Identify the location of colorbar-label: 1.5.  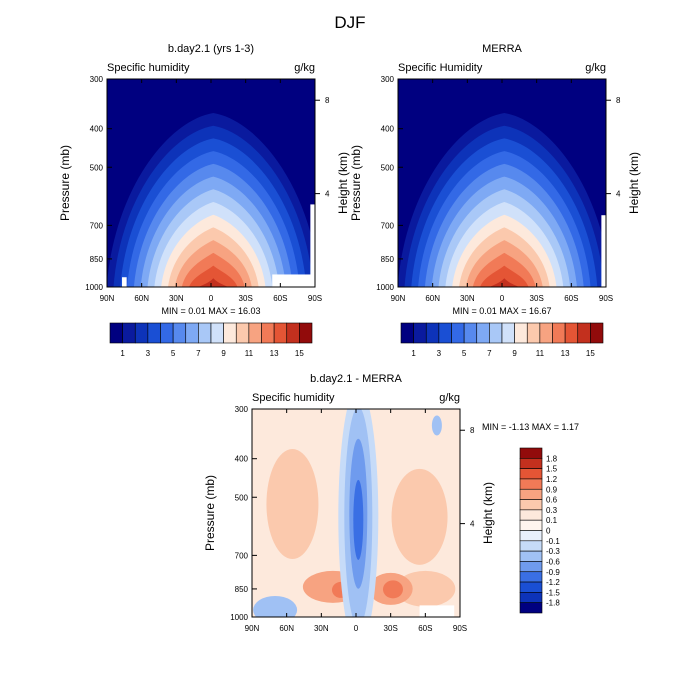
(552, 469).